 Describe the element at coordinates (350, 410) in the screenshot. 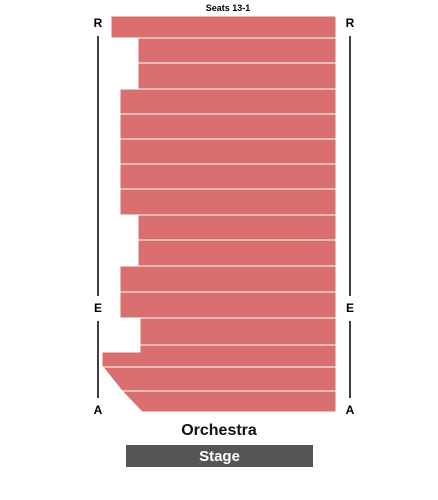

I see `row-label-right-bottom: A` at that location.